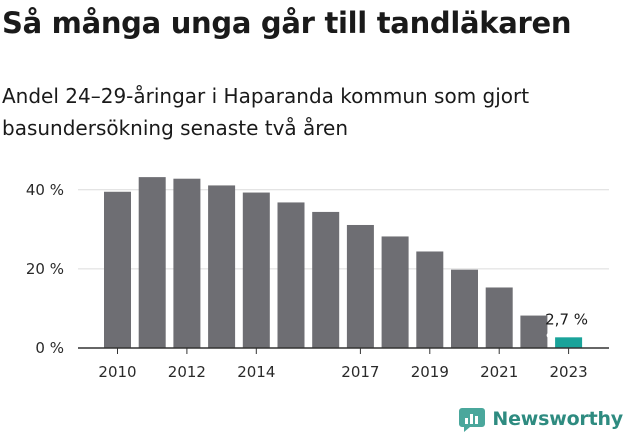 This screenshot has height=439, width=631. I want to click on bar-2022, so click(534, 331).